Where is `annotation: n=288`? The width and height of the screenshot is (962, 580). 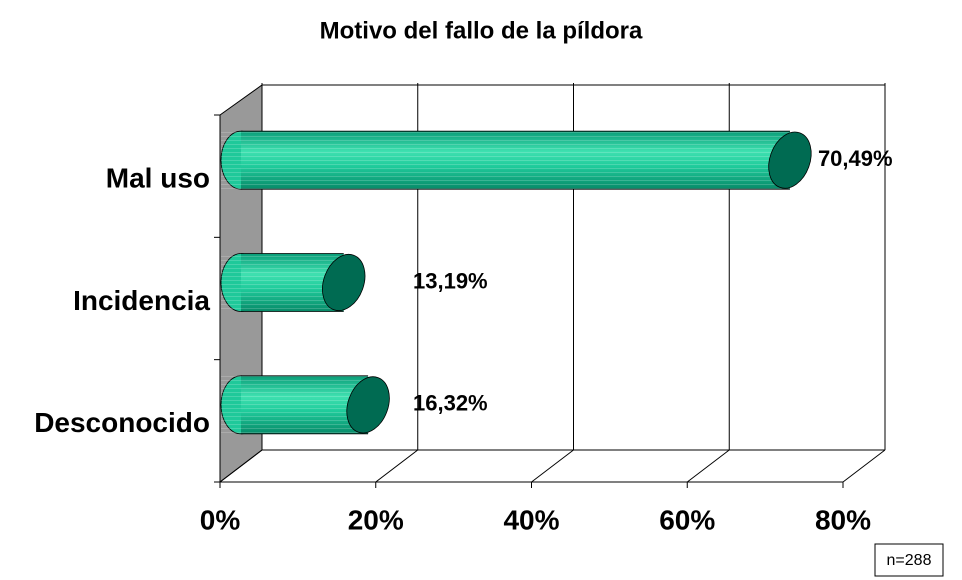
annotation: n=288 is located at coordinates (909, 560).